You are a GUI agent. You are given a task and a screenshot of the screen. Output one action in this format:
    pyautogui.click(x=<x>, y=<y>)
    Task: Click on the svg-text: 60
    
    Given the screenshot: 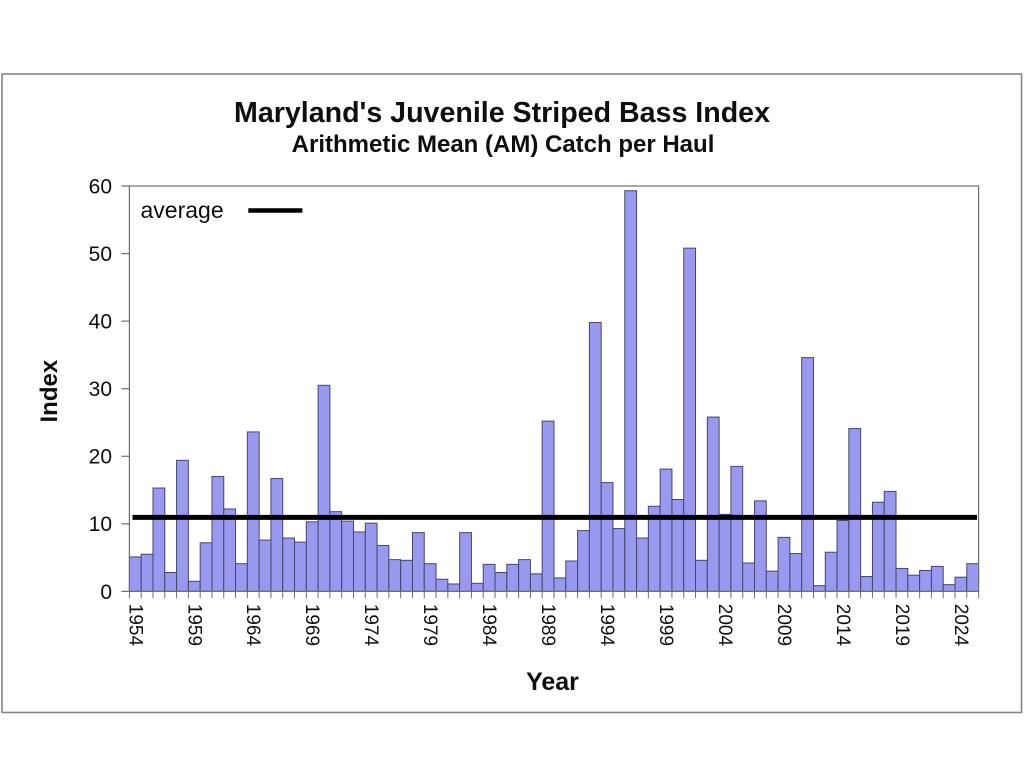 What is the action you would take?
    pyautogui.click(x=100, y=186)
    